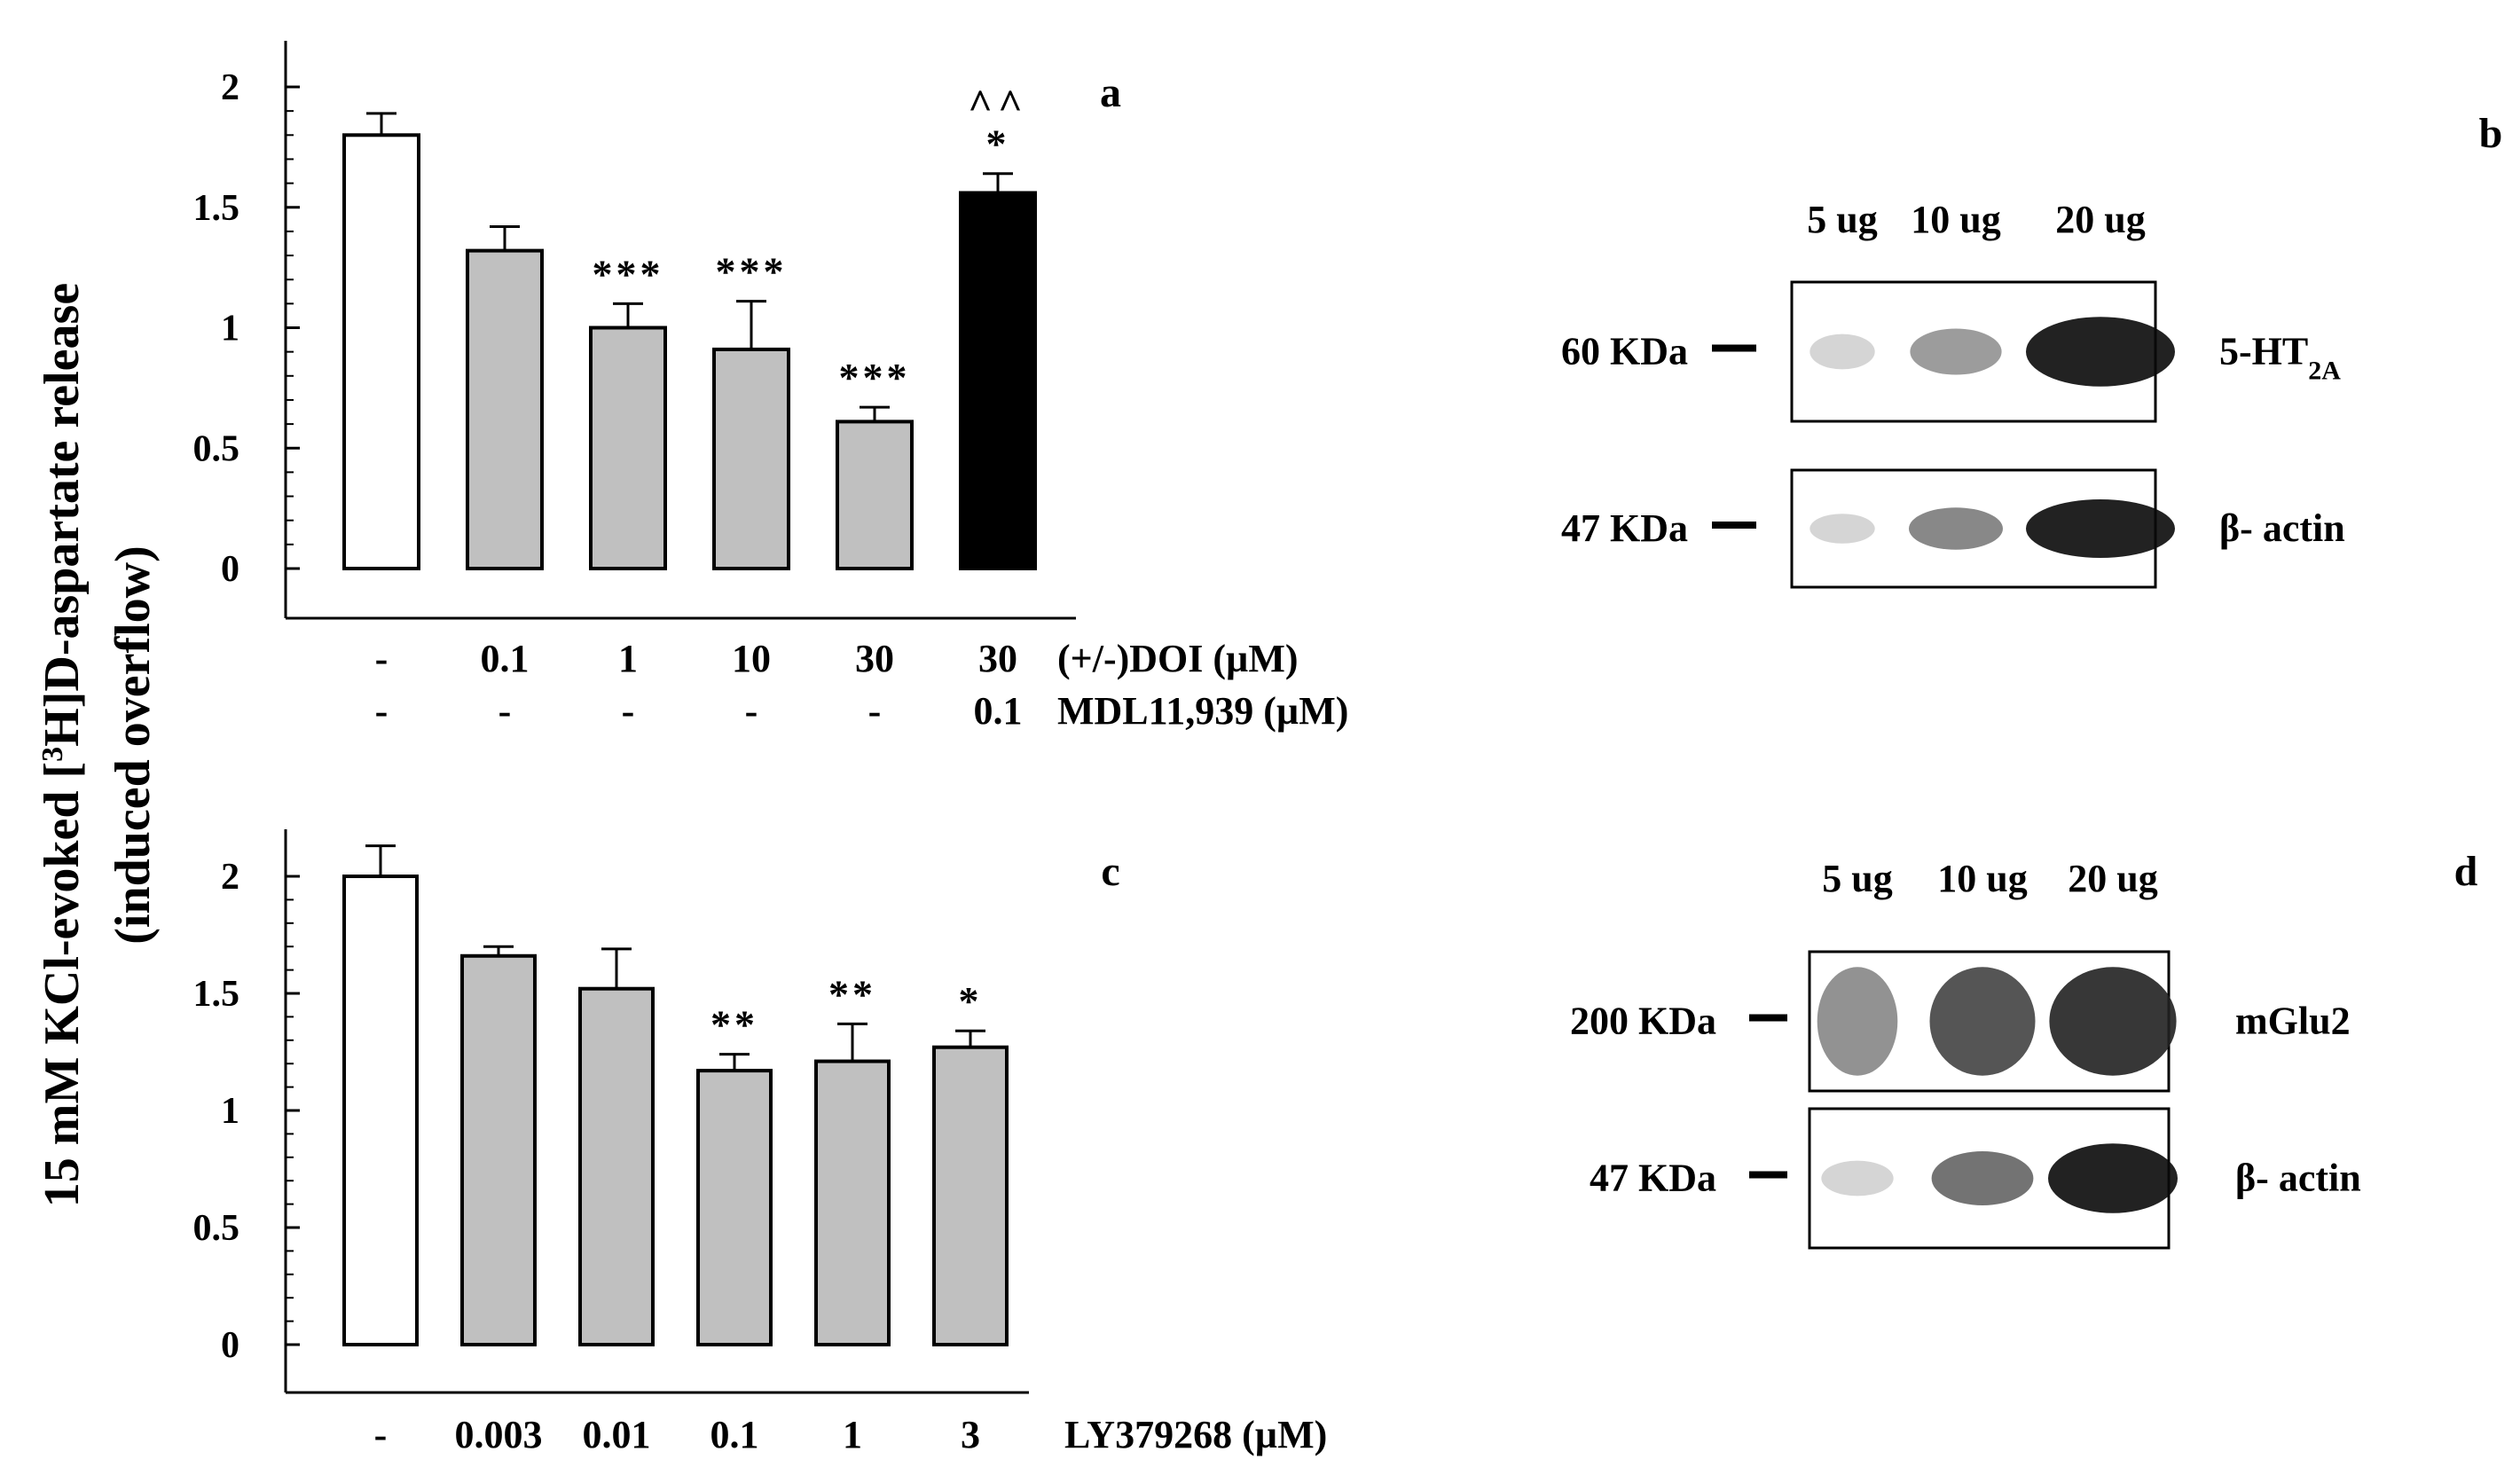  What do you see at coordinates (52, 754) in the screenshot?
I see `y-axis-label-sup: 3` at bounding box center [52, 754].